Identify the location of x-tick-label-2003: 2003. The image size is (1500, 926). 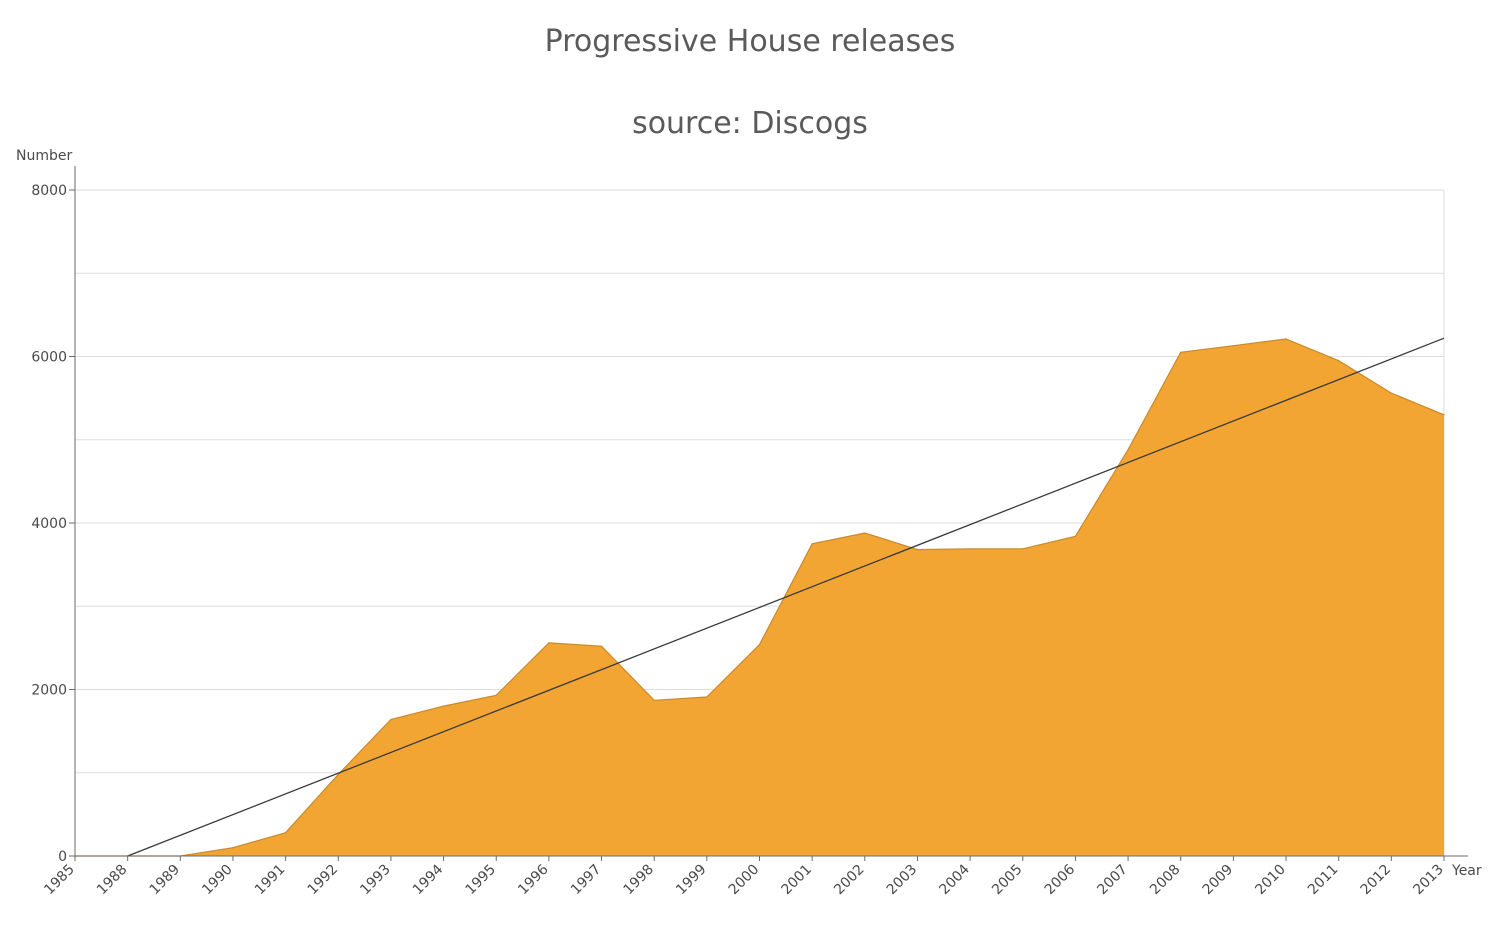
(902, 880).